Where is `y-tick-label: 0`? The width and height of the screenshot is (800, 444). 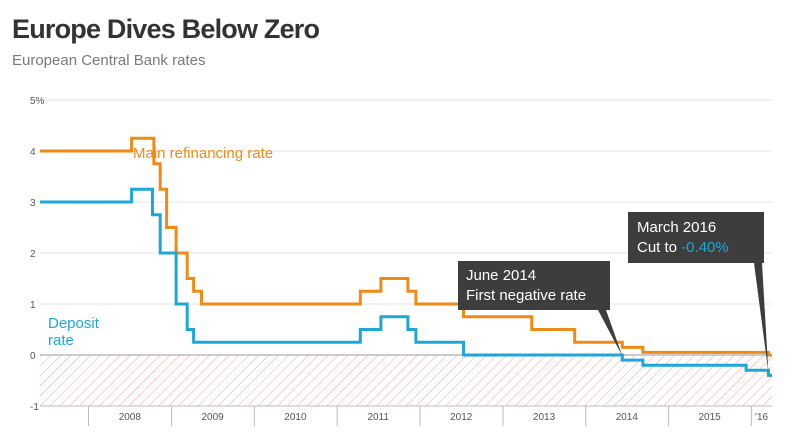
y-tick-label: 0 is located at coordinates (33, 356).